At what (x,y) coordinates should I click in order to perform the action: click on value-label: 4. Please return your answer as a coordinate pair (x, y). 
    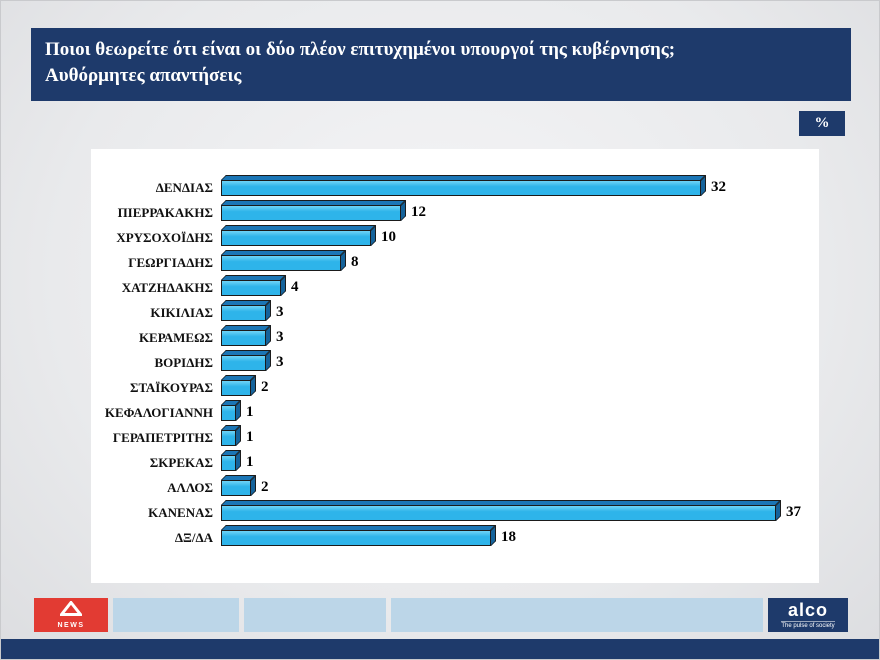
    Looking at the image, I should click on (295, 287).